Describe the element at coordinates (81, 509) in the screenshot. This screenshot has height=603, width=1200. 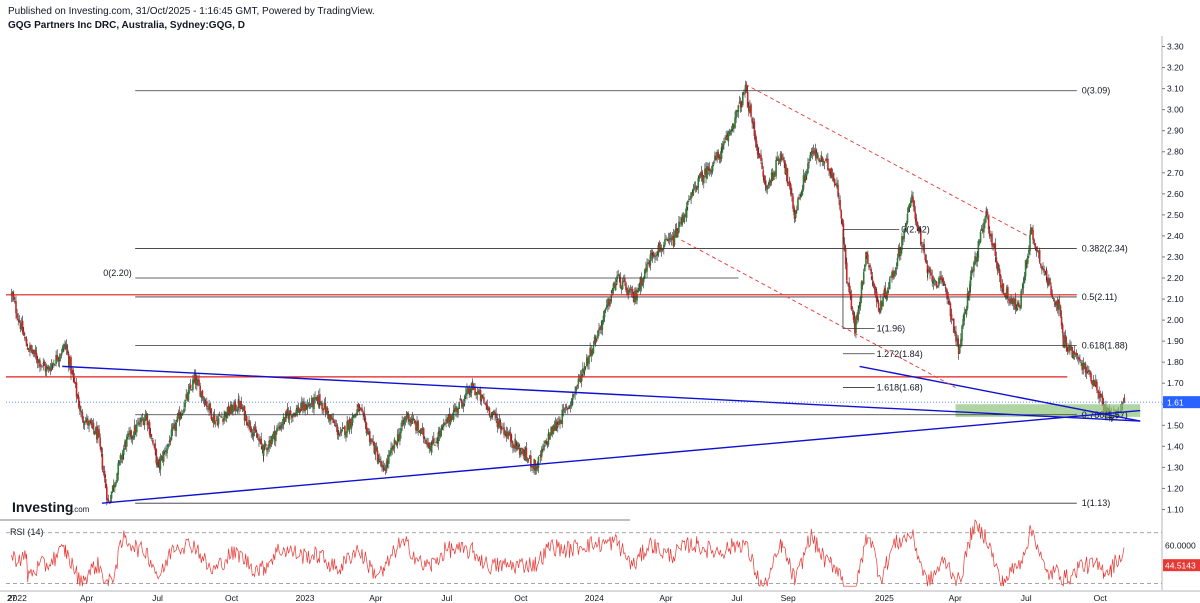
I see `logo-suffix: .com` at that location.